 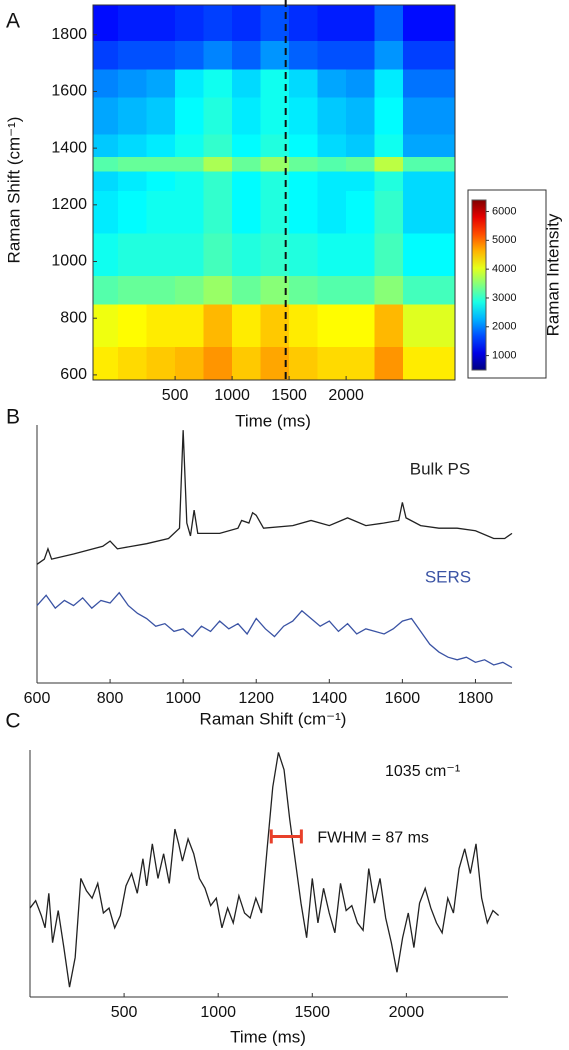 What do you see at coordinates (504, 298) in the screenshot?
I see `colorbar-tick-label: 3000` at bounding box center [504, 298].